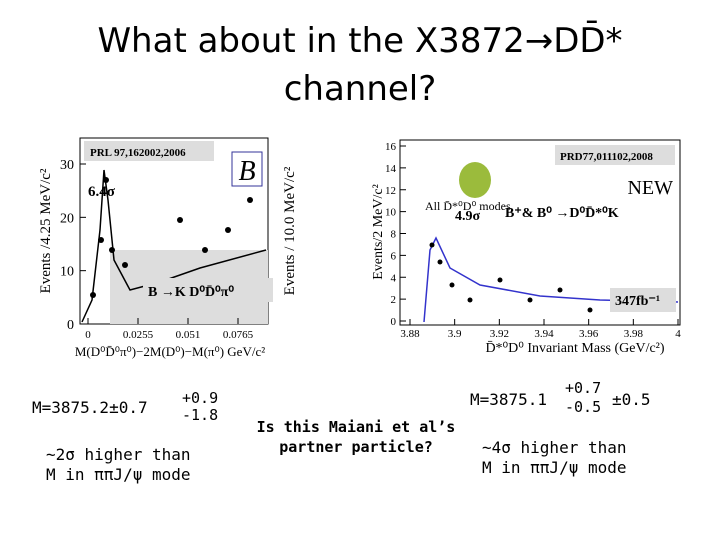 The image size is (720, 540). I want to click on mass: M=3875.1, so click(508, 399).